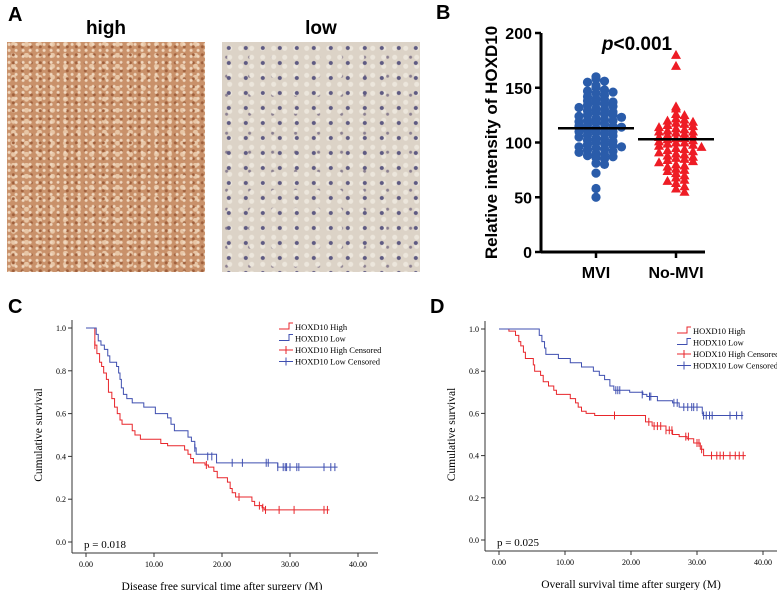 The width and height of the screenshot is (777, 590). Describe the element at coordinates (61, 542) in the screenshot. I see `panel-c-y-tick-label: 0.0` at that location.